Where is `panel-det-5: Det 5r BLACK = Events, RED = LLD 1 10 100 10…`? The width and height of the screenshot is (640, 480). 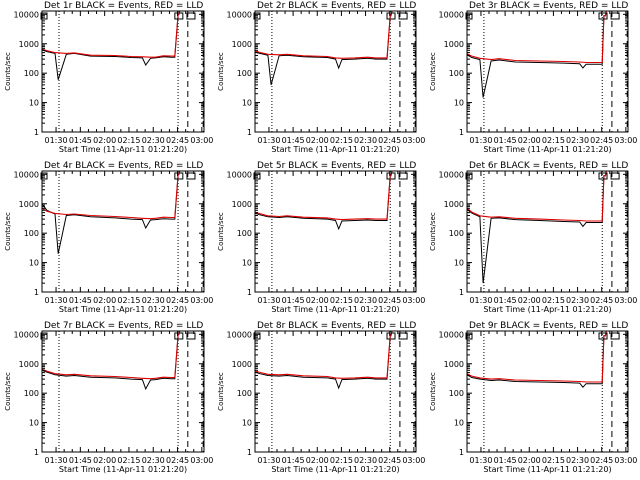 panel-det-5: Det 5r BLACK = Events, RED = LLD 1 10 100 10… is located at coordinates (321, 237).